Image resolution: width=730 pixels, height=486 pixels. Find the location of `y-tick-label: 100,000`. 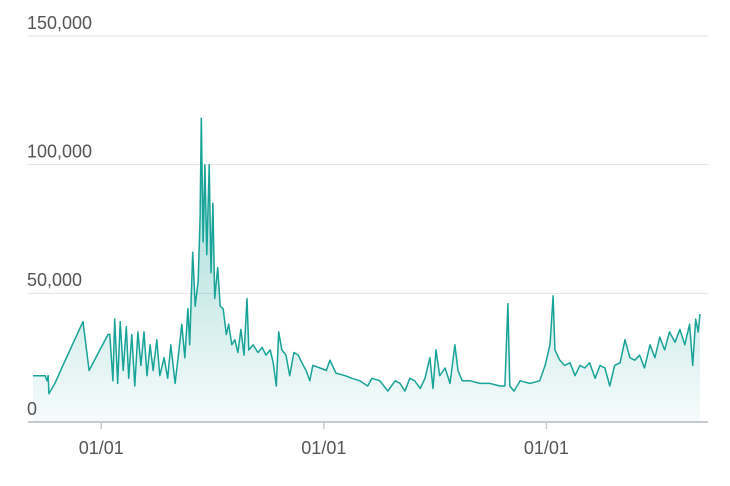

y-tick-label: 100,000 is located at coordinates (59, 151).